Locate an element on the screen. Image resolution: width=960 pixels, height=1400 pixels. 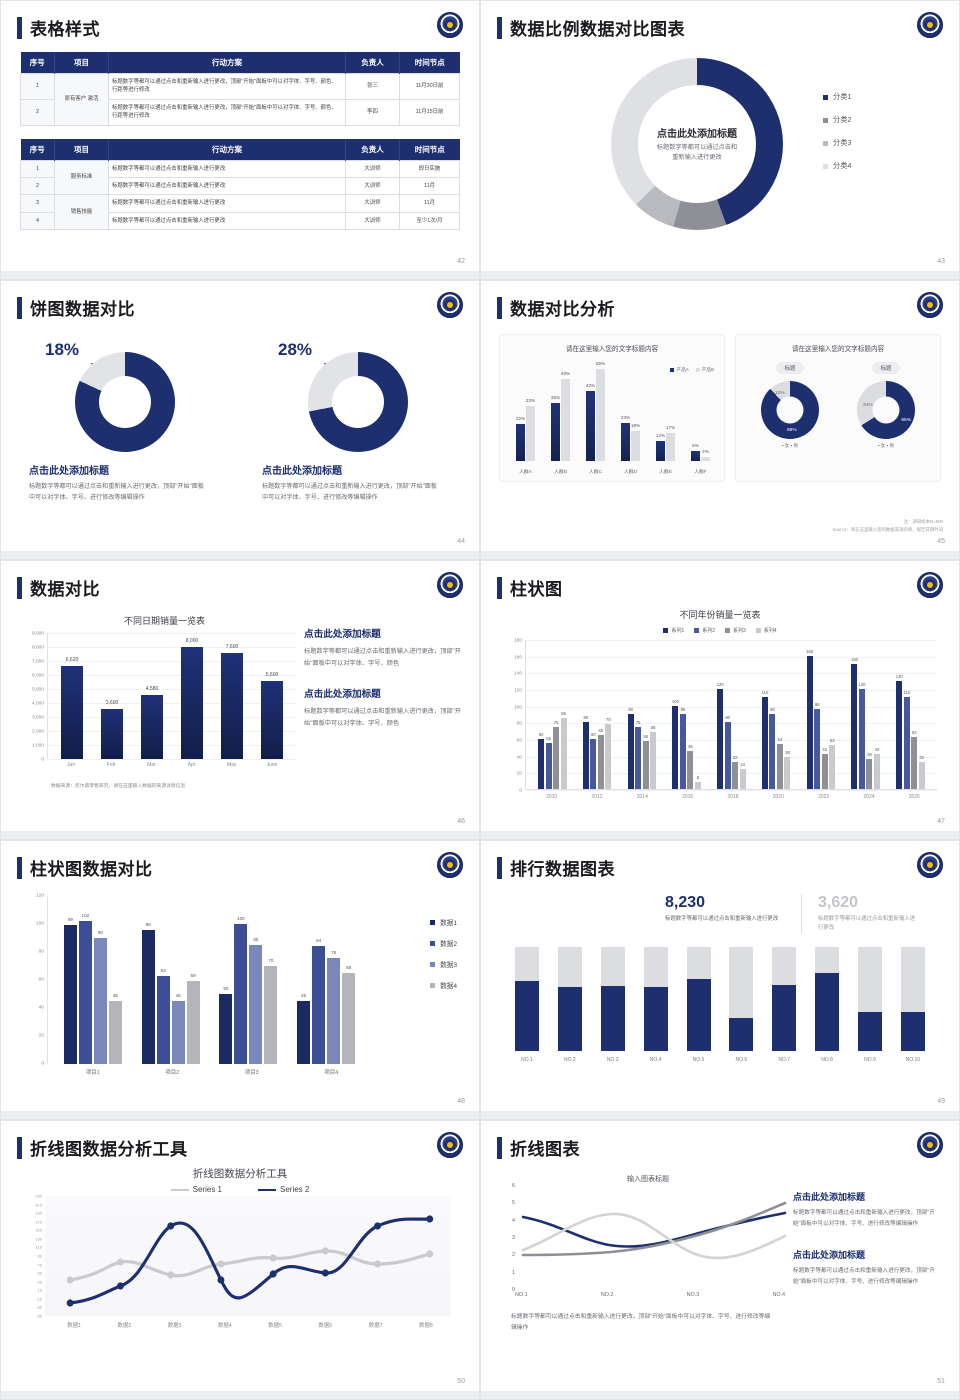
legend-label: 产品B is located at coordinates (707, 369).